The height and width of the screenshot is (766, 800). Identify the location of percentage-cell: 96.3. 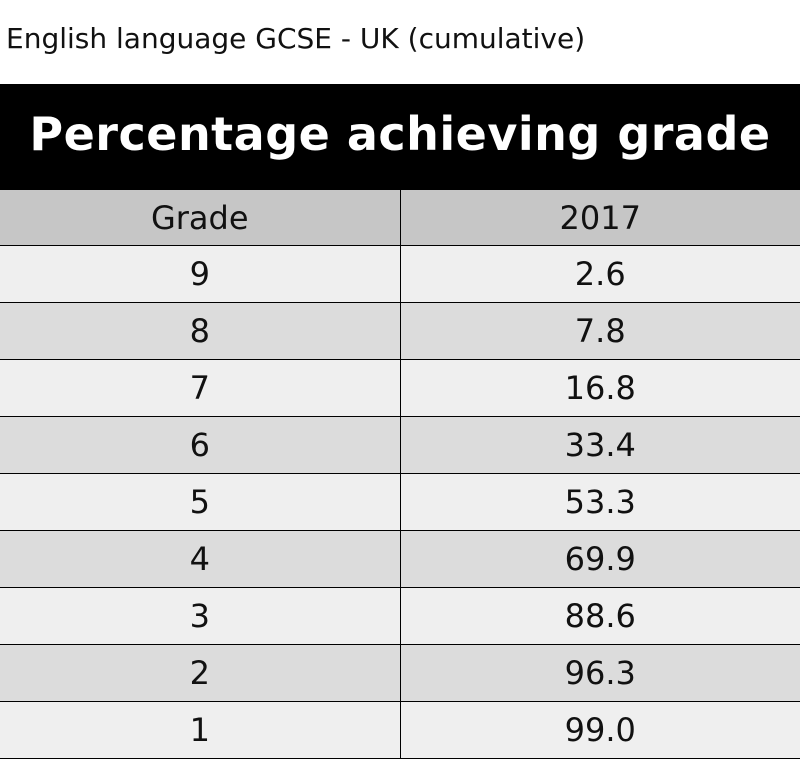
(599, 673).